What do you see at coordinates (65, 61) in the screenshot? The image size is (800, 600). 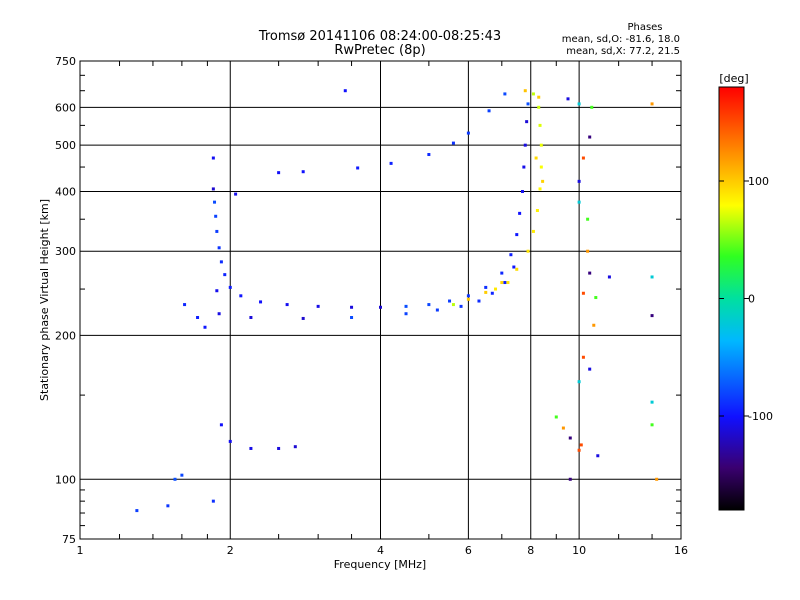 I see `y-tick-label: 750` at bounding box center [65, 61].